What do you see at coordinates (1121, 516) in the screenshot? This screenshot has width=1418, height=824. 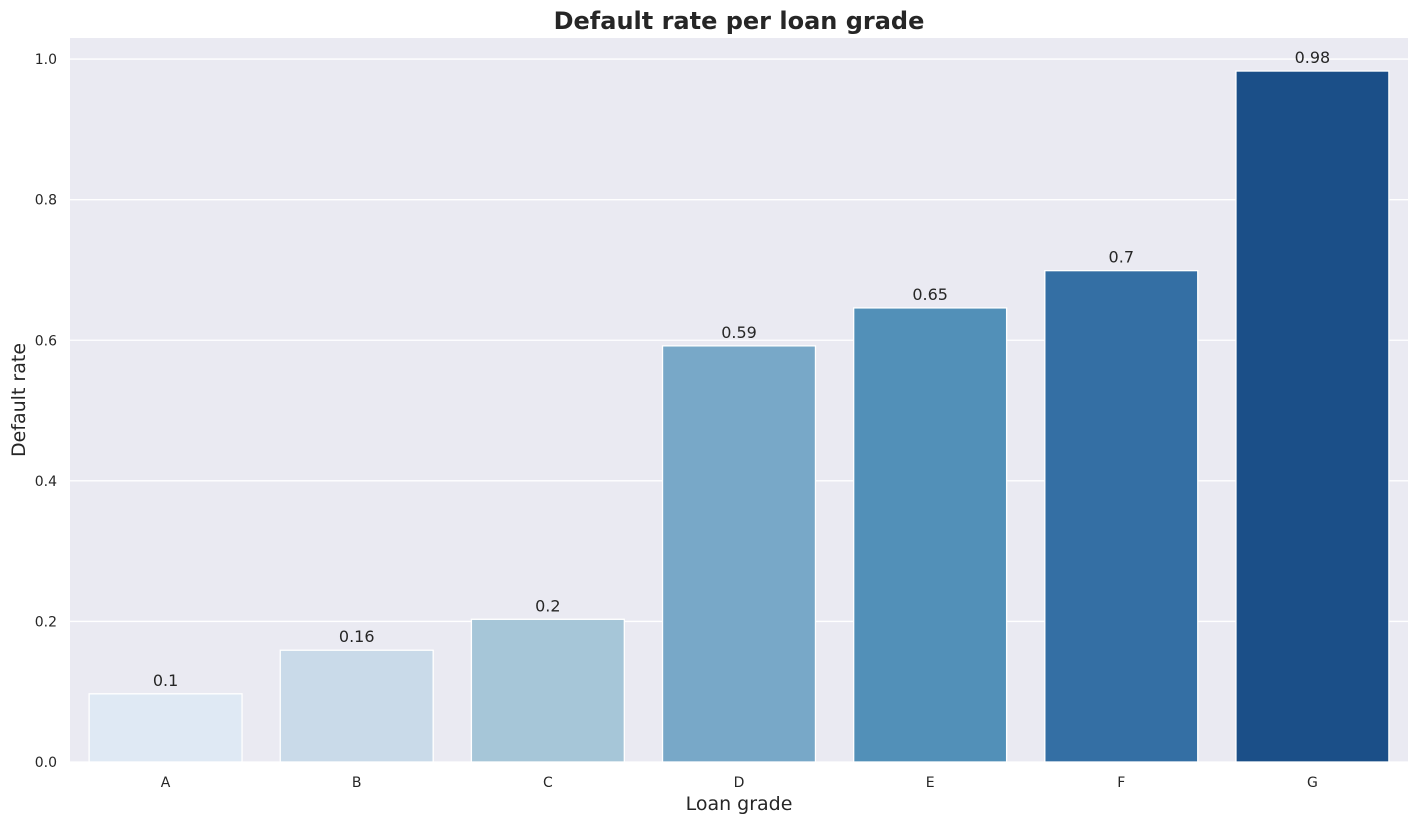 I see `bar-f` at bounding box center [1121, 516].